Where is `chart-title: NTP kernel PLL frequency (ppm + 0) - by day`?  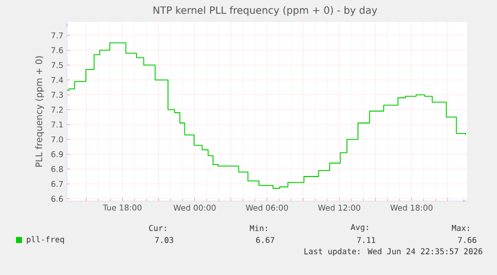 chart-title: NTP kernel PLL frequency (ppm + 0) - by day is located at coordinates (266, 11).